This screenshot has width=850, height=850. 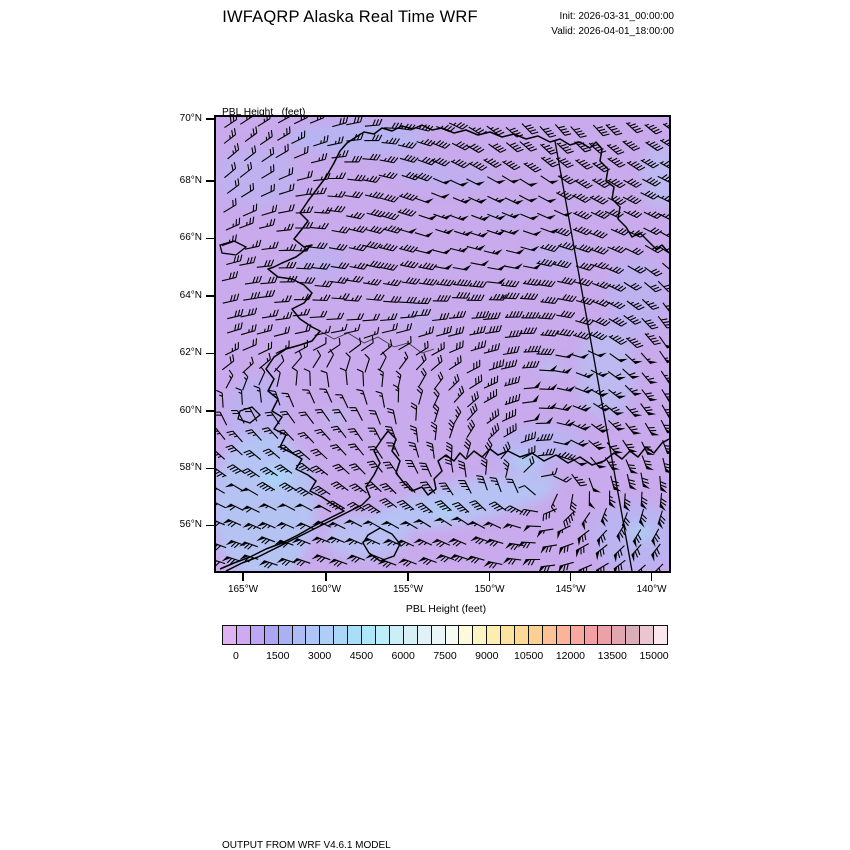 What do you see at coordinates (361, 656) in the screenshot?
I see `colorbar-tick-label: 4500` at bounding box center [361, 656].